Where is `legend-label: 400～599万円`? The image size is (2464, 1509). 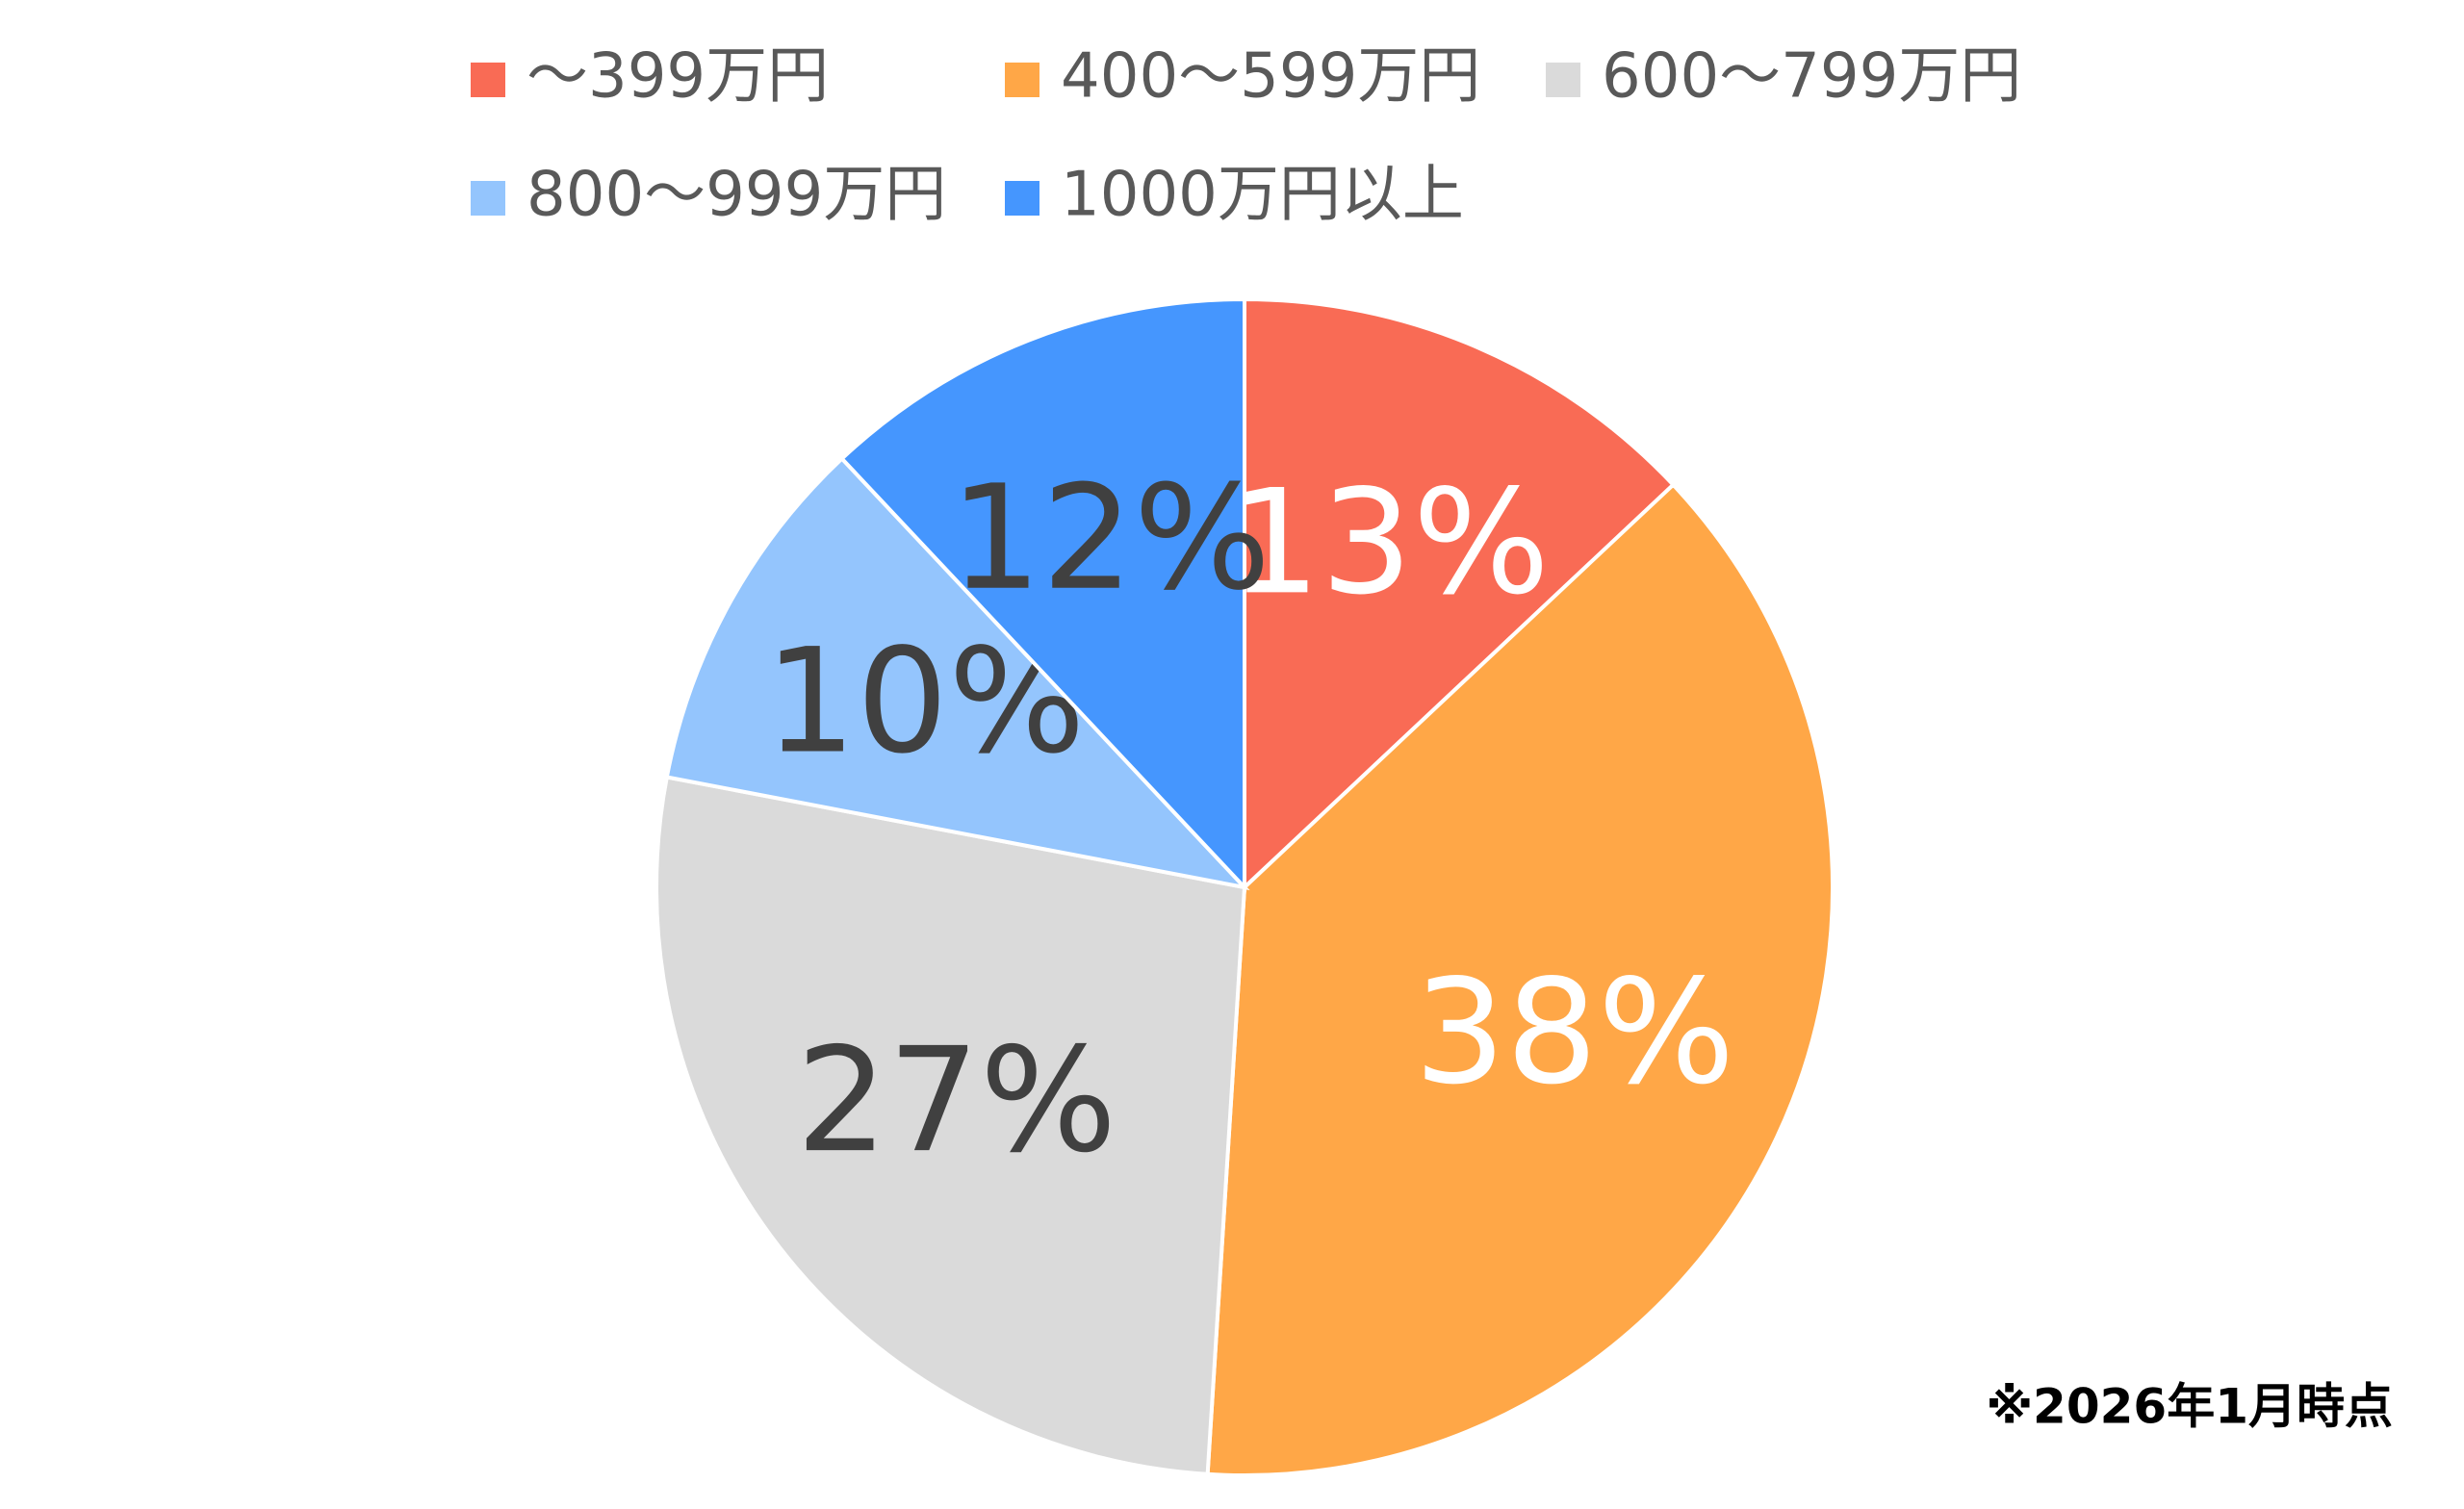
legend-label: 400～599万円 is located at coordinates (1270, 77).